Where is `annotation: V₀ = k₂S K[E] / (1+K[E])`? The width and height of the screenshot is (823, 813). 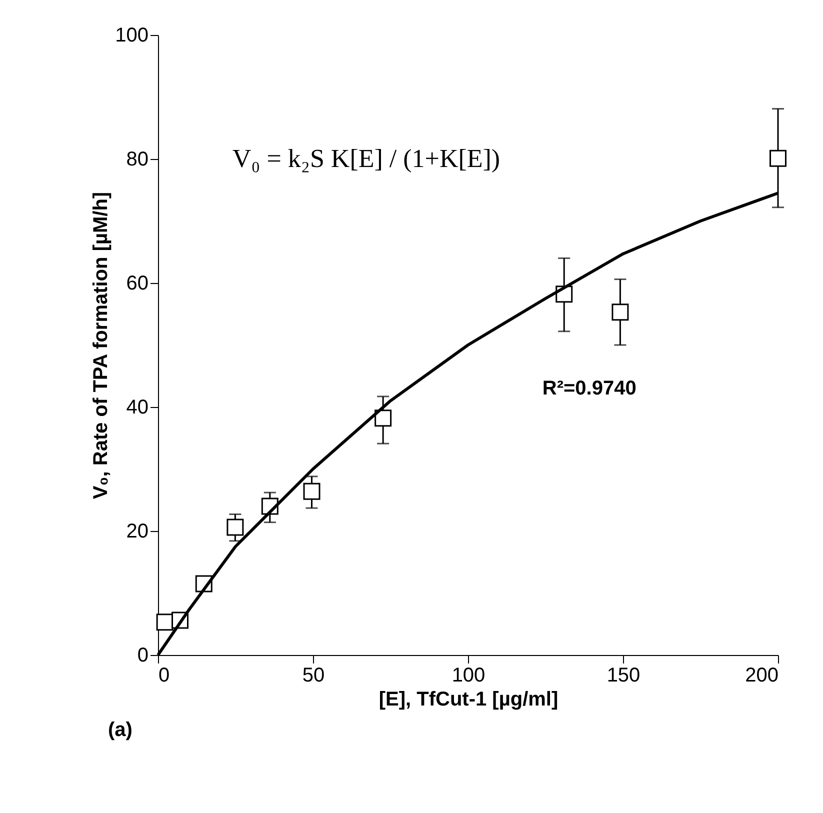
annotation: V₀ = k₂S K[E] / (1+K[E]) is located at coordinates (366, 158).